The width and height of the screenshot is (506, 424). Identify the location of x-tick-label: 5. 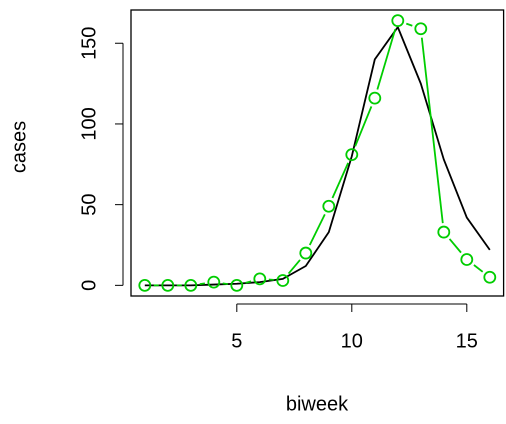
(236, 341).